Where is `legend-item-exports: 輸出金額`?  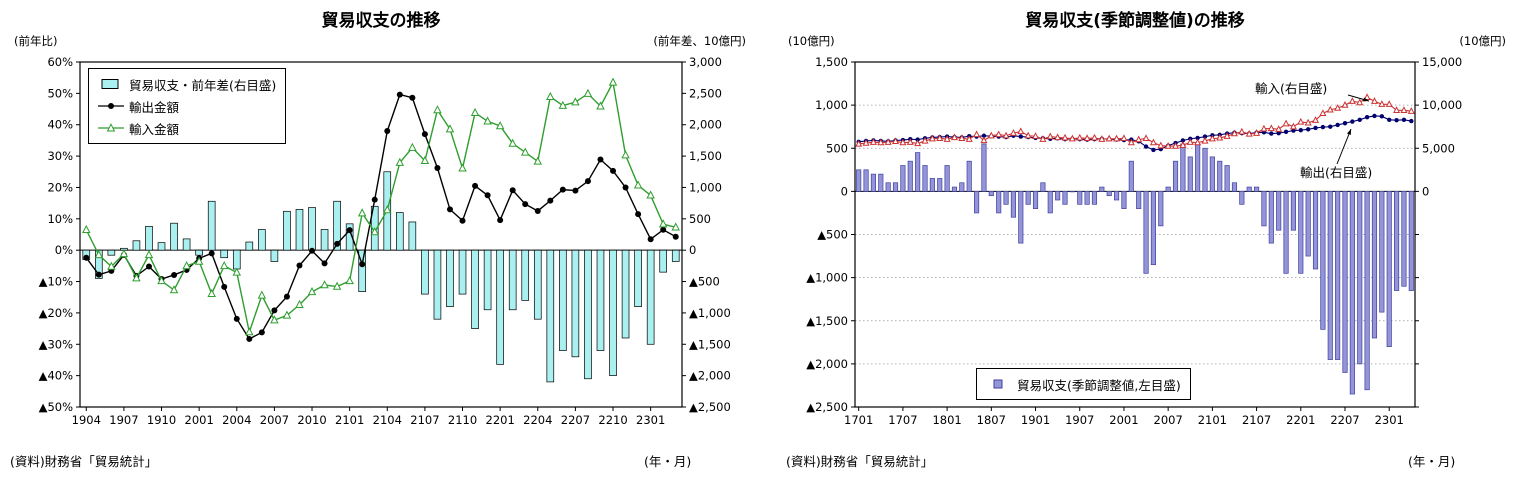
legend-item-exports: 輸出金額 is located at coordinates (187, 106).